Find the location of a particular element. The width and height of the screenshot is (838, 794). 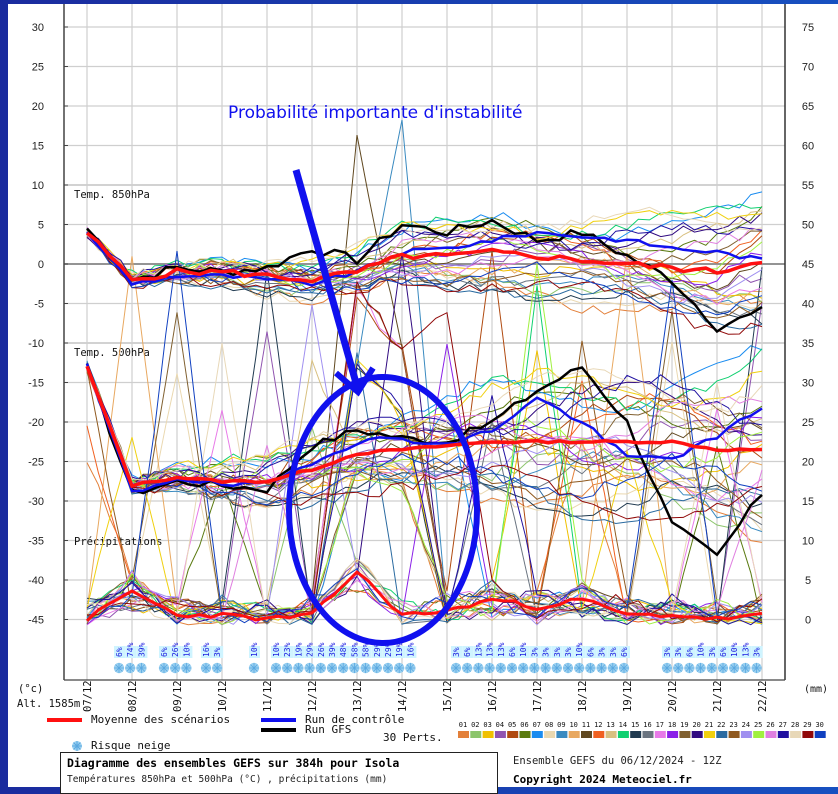

svg-text: -15 is located at coordinates (36, 384).